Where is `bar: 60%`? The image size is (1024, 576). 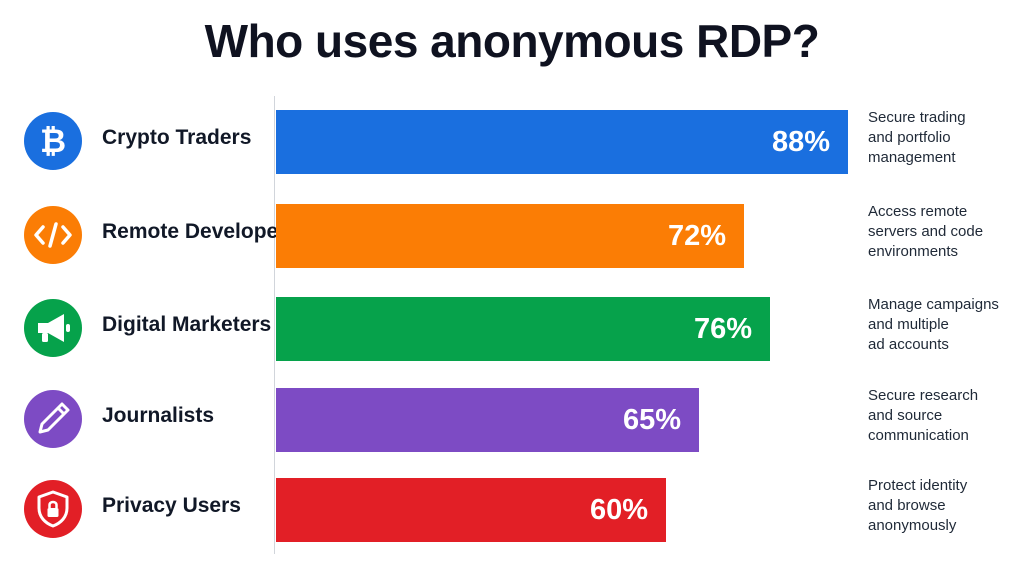 bar: 60% is located at coordinates (471, 510).